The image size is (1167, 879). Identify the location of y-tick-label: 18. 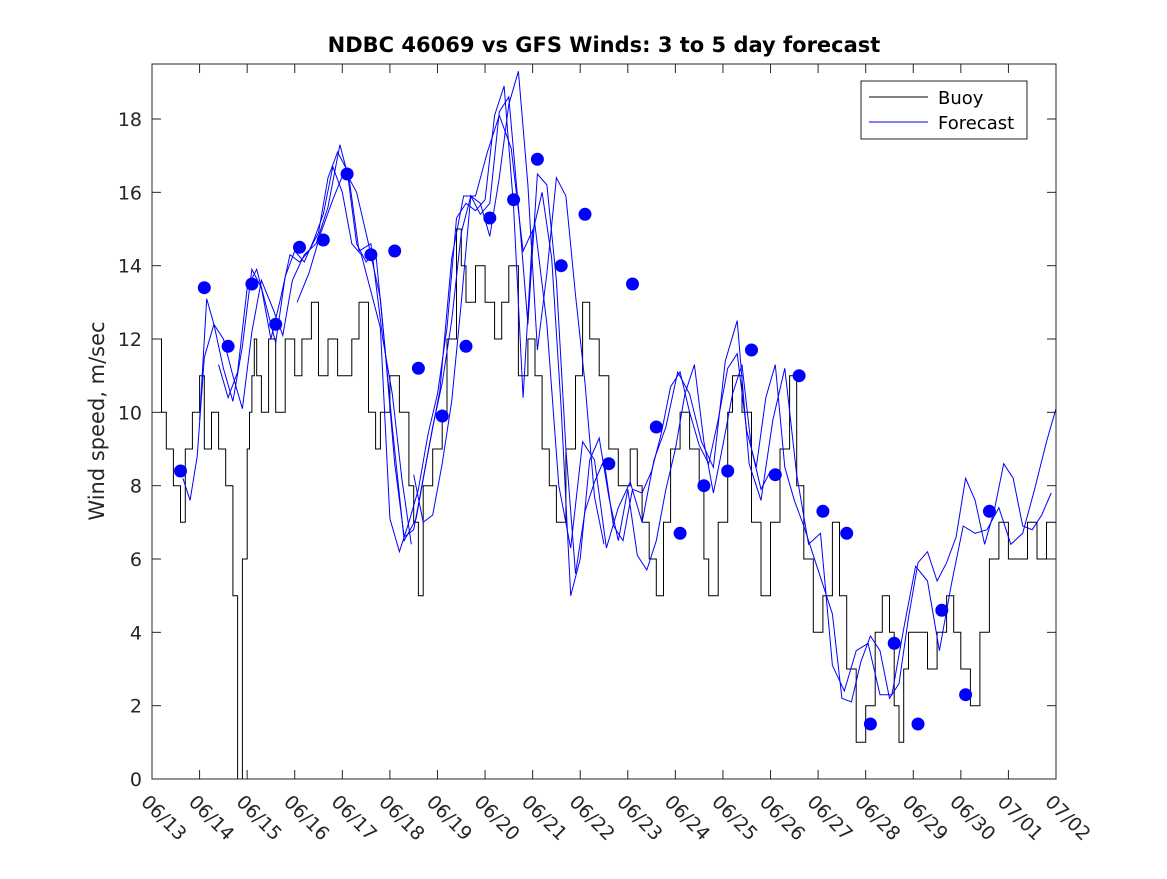
(130, 120).